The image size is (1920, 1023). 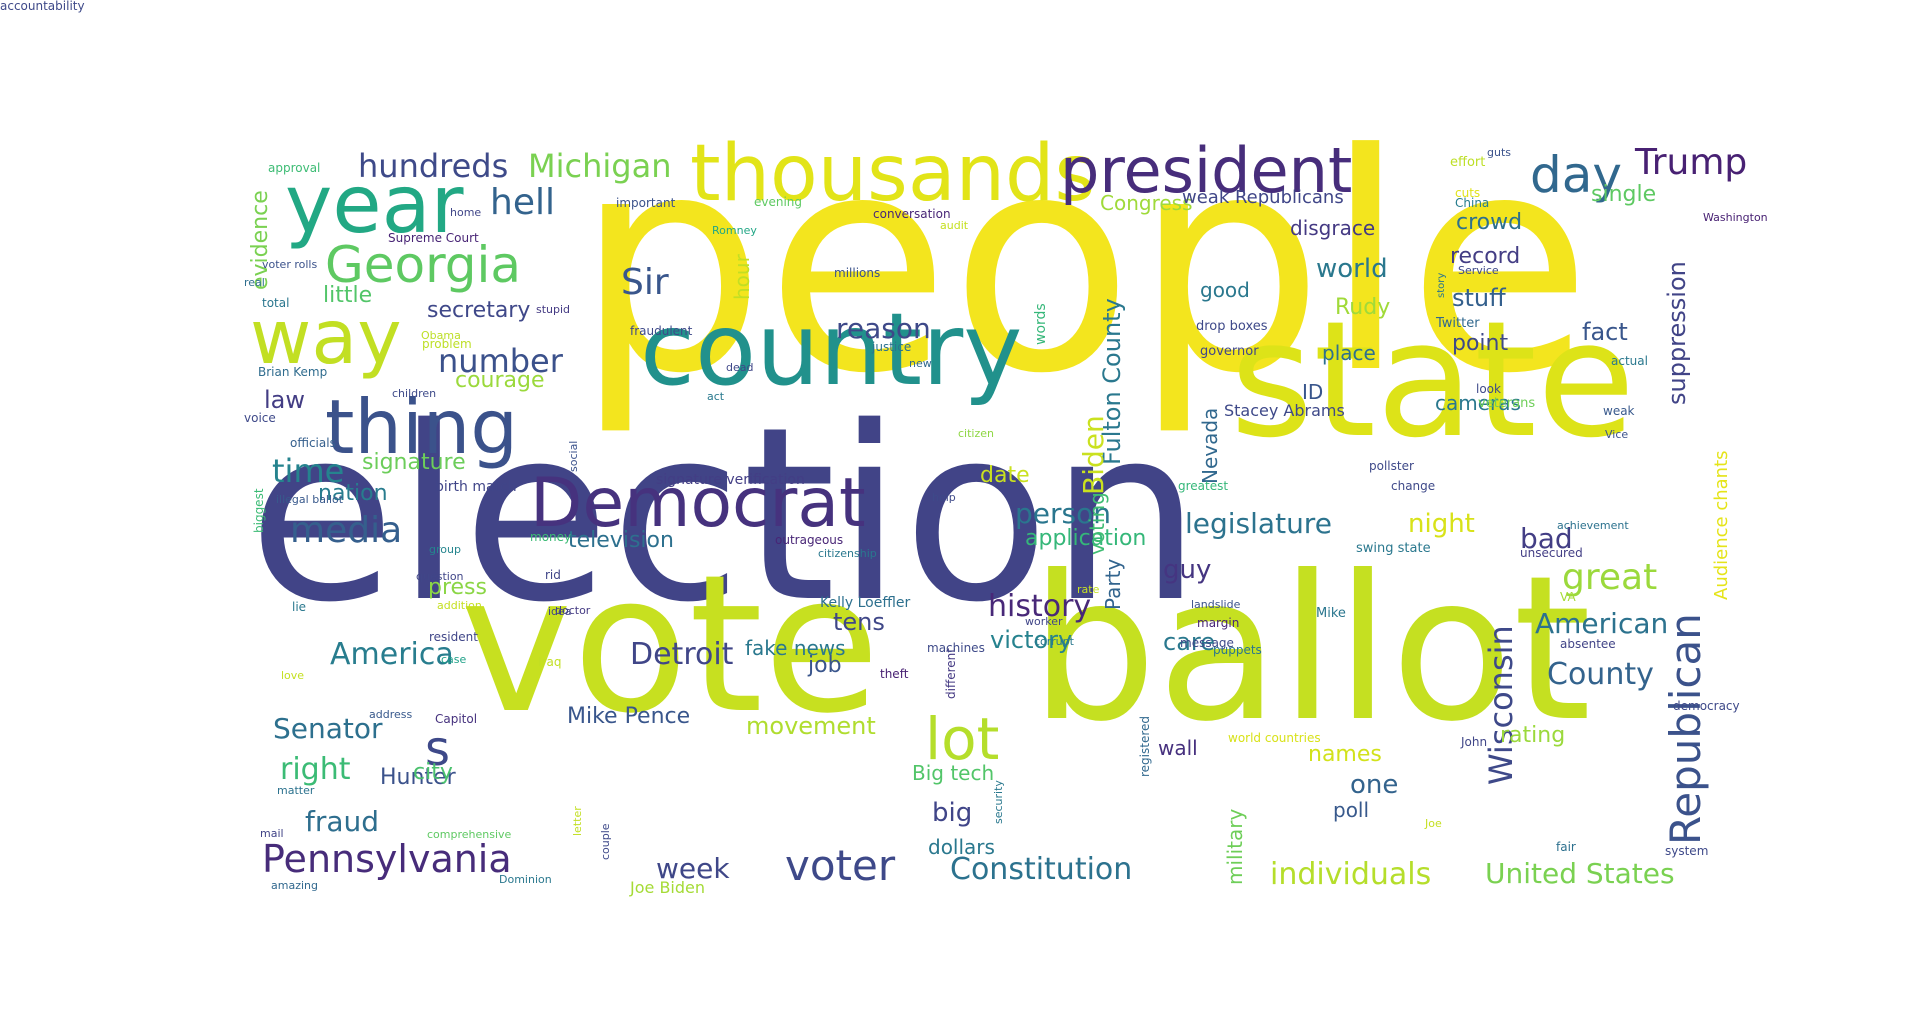 I want to click on word: conversation, so click(x=912, y=214).